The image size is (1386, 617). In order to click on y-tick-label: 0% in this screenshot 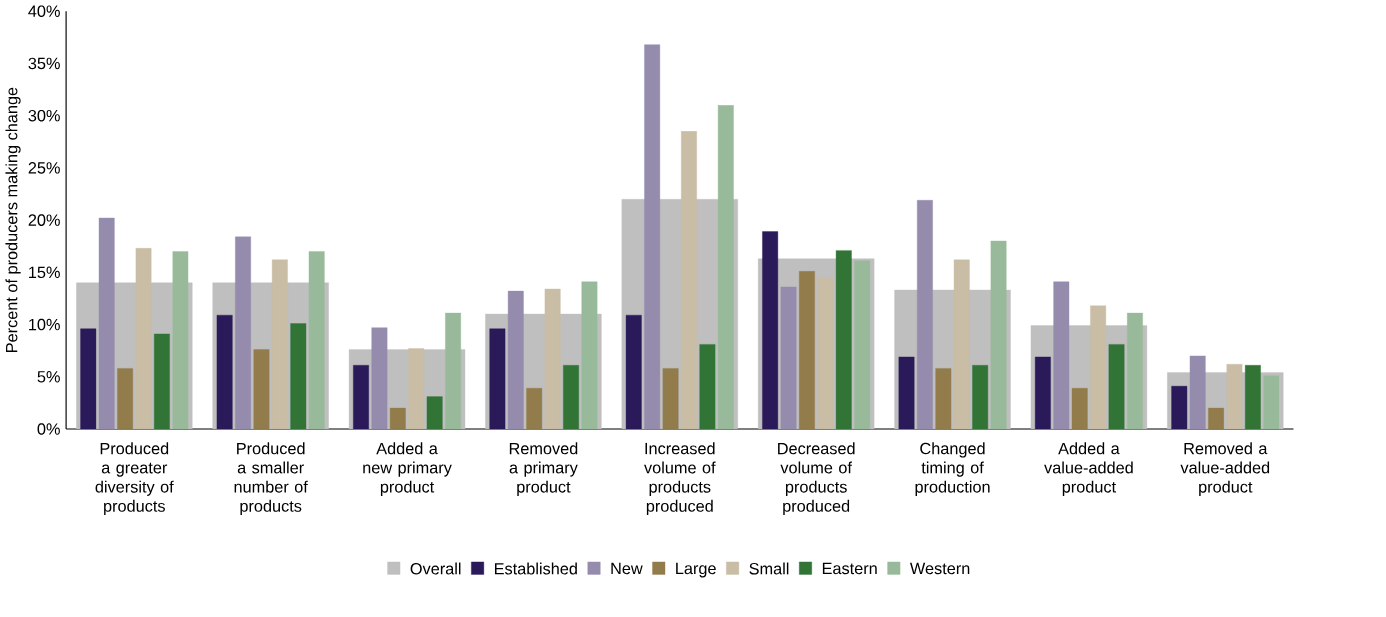, I will do `click(48, 429)`.